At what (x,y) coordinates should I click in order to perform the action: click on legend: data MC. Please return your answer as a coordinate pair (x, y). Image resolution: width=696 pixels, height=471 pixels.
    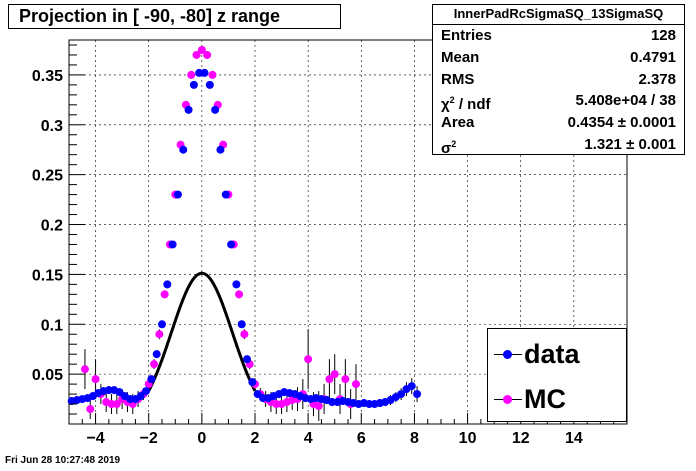
    Looking at the image, I should click on (557, 375).